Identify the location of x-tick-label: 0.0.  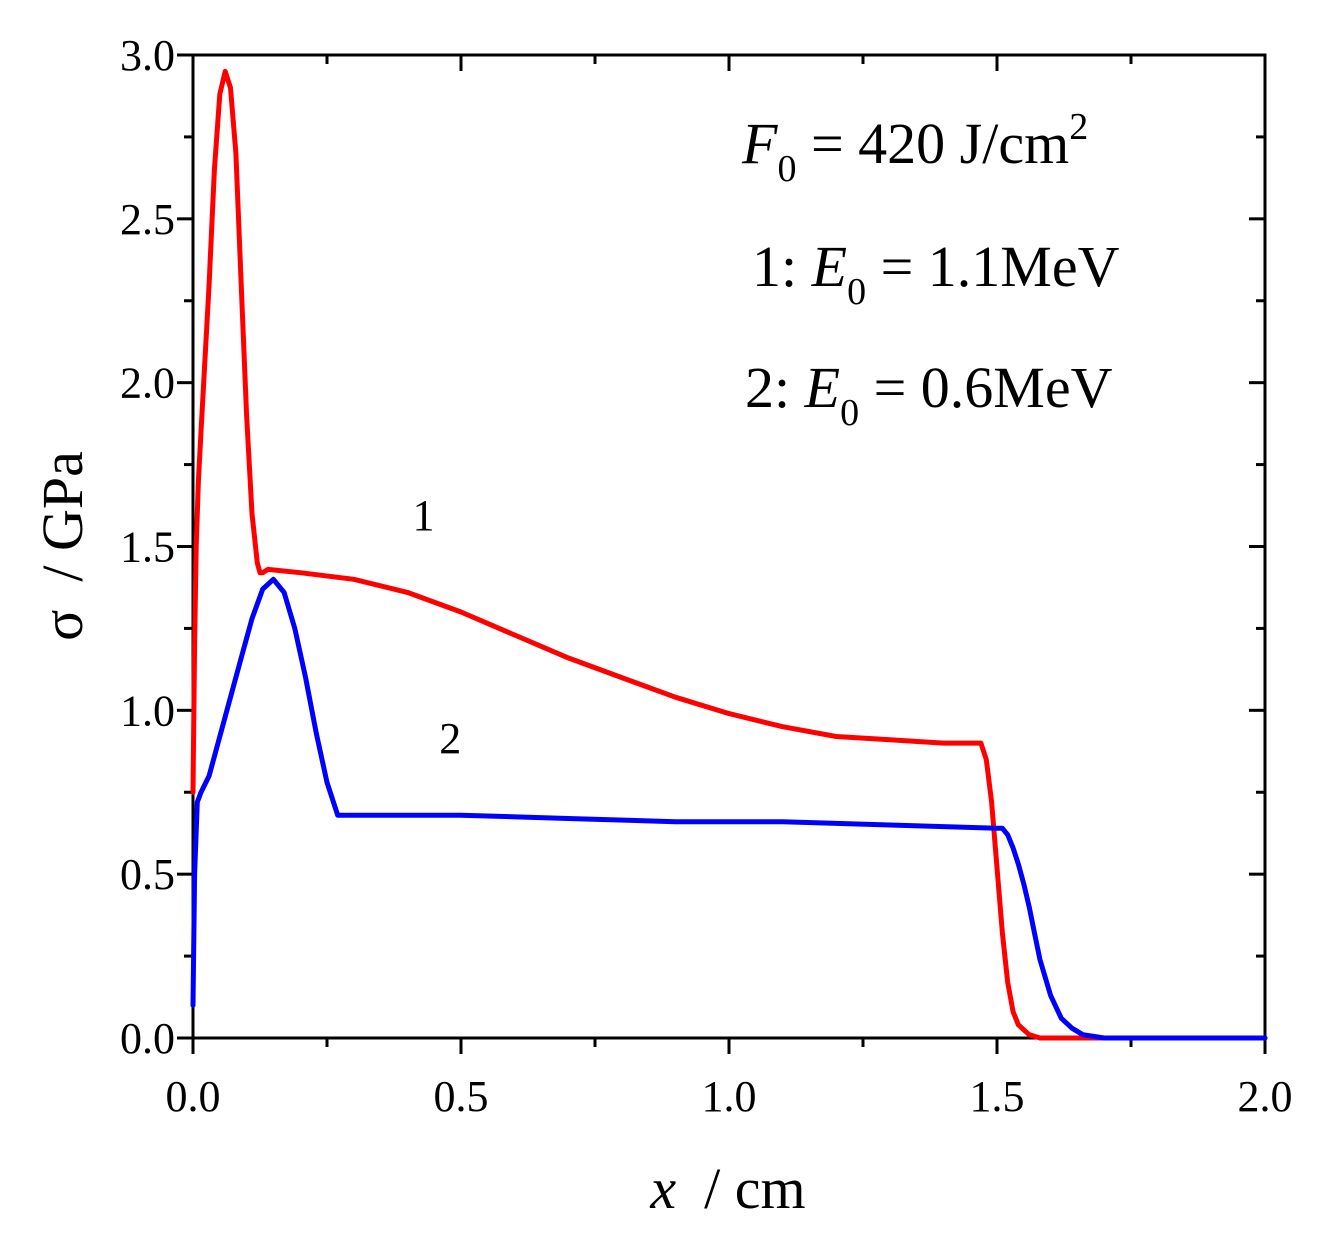
(193, 1096).